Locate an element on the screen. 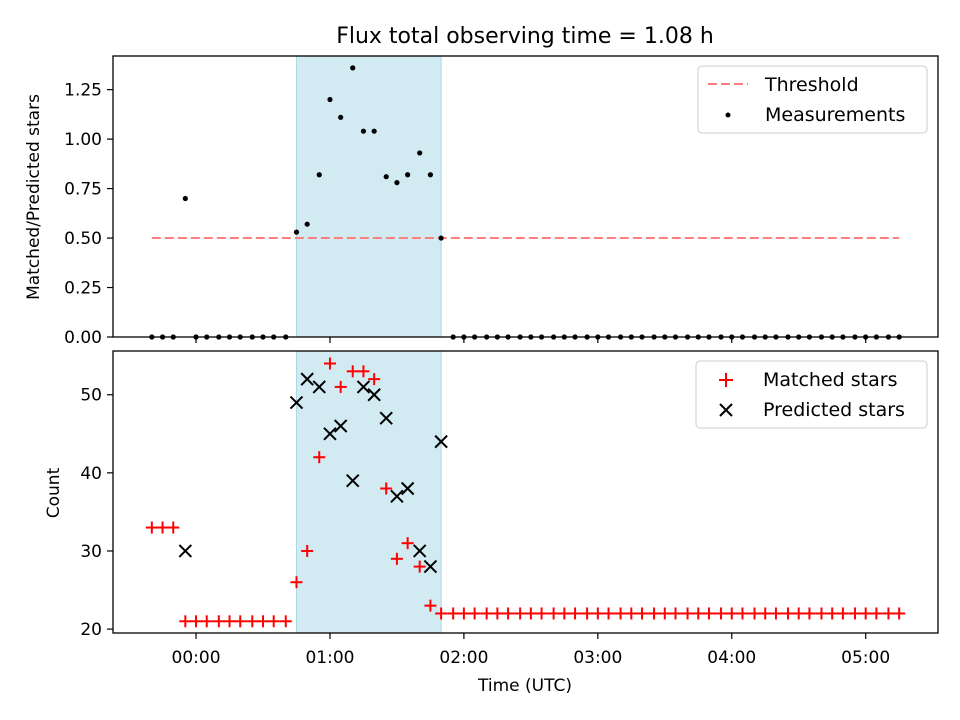 The width and height of the screenshot is (960, 720). top-y-tick-label: 1.00 is located at coordinates (83, 140).